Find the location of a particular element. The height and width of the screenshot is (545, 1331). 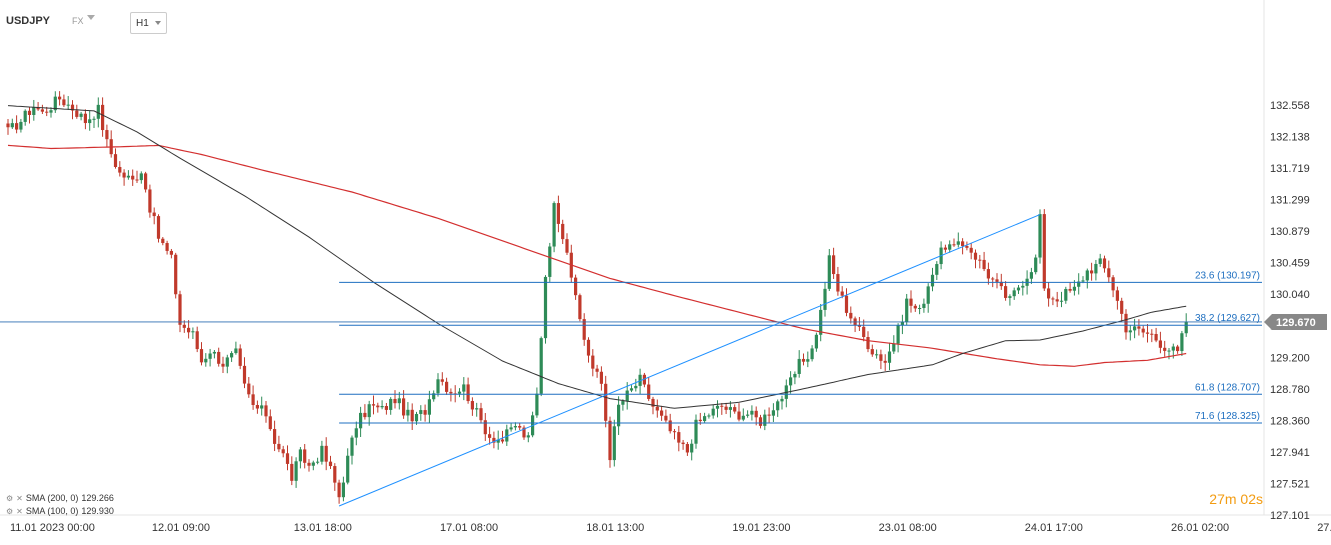

last-price-tag: 129.670 is located at coordinates (1295, 321).